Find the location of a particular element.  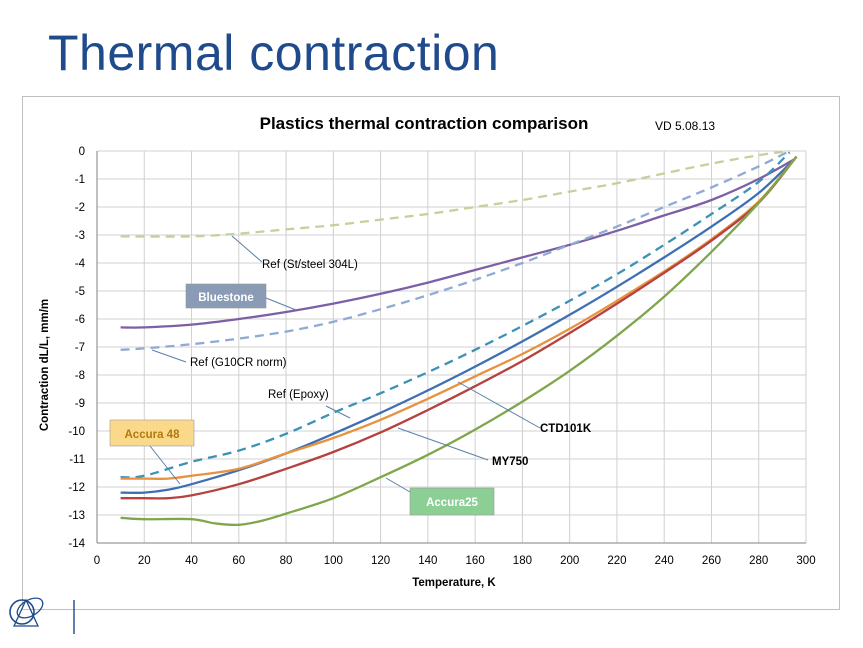

y-tick-label: -1 is located at coordinates (80, 180).